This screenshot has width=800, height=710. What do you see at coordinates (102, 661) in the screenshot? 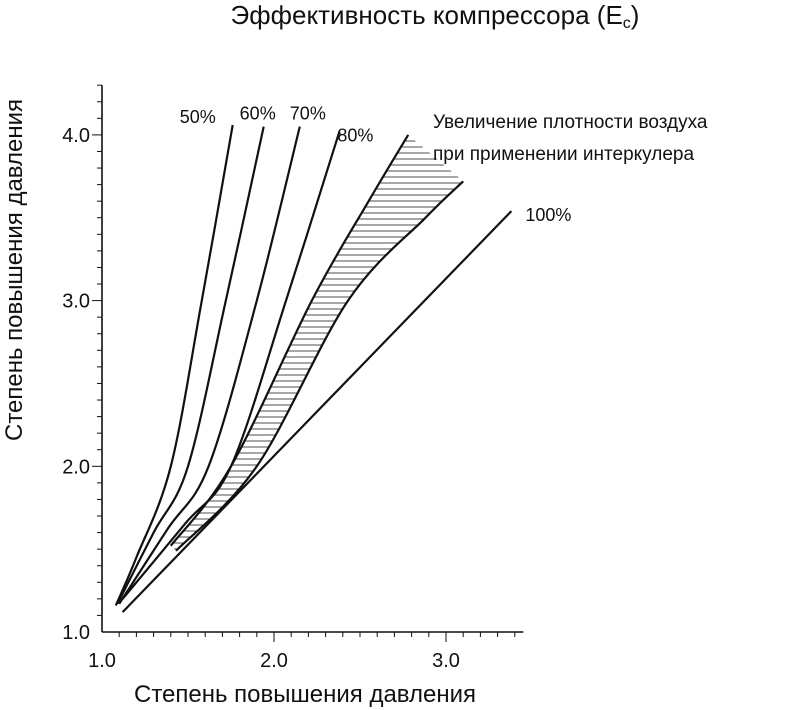
I see `x-tick-label: 1.0` at bounding box center [102, 661].